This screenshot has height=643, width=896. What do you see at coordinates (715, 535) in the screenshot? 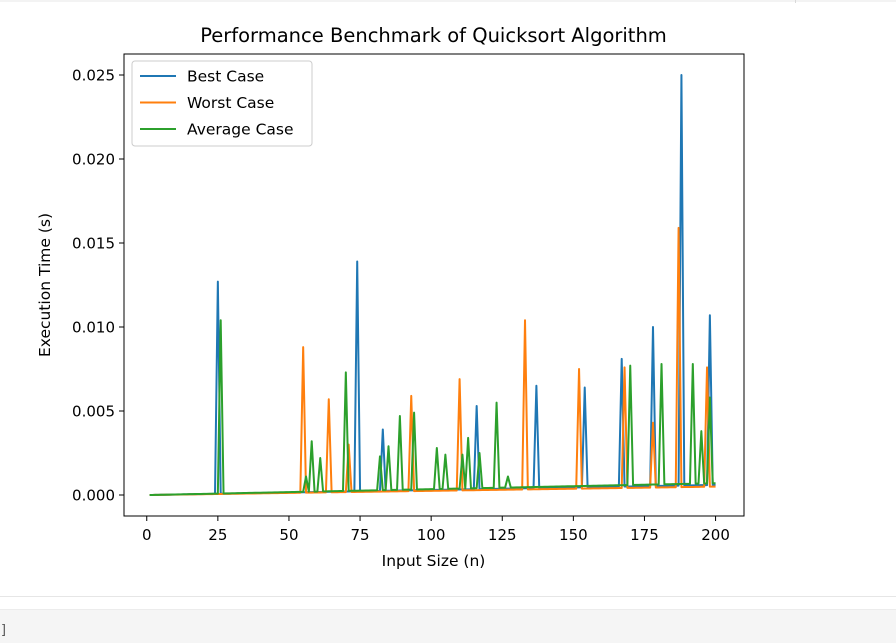
I see `x-tick-label: 200` at bounding box center [715, 535].